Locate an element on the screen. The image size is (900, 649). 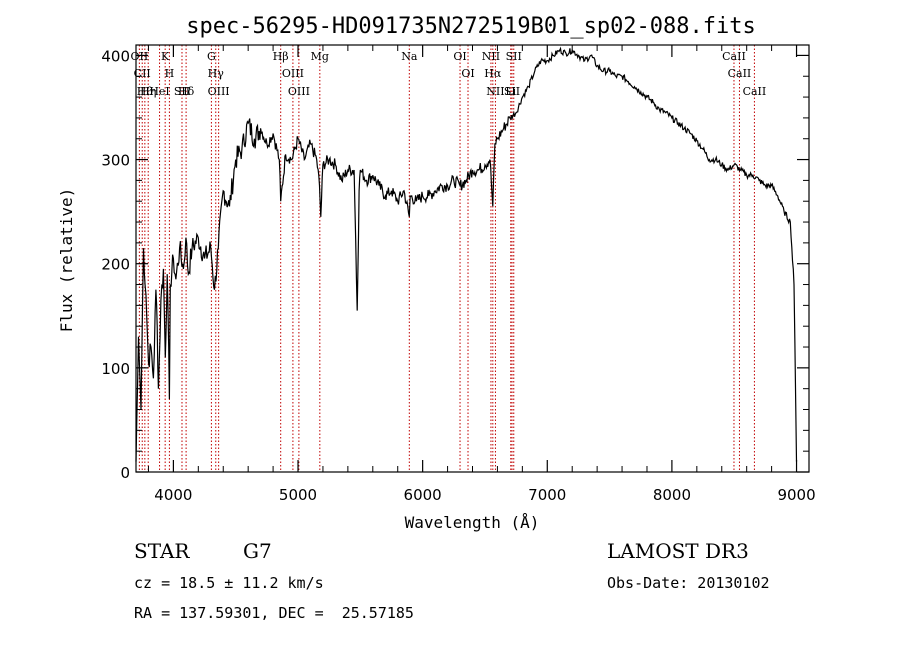
x-tick-label: 9000 is located at coordinates (796, 495).